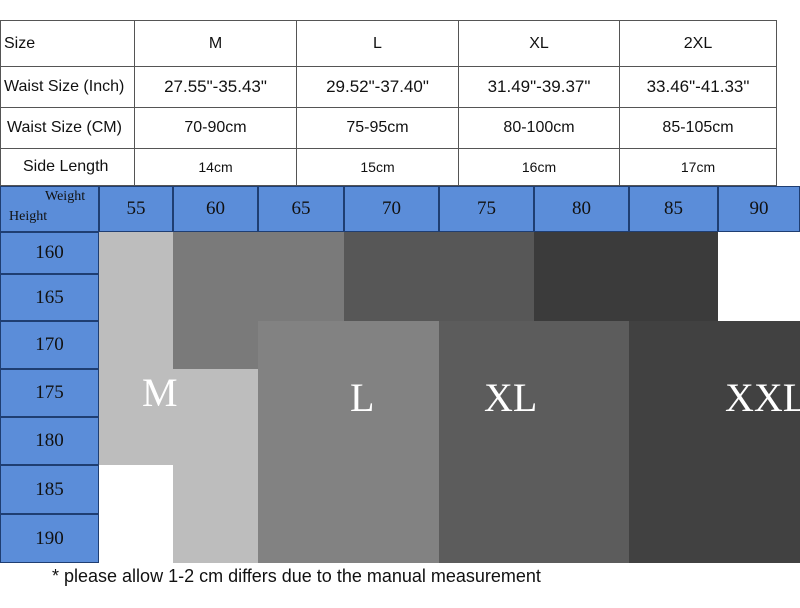 The width and height of the screenshot is (800, 608). What do you see at coordinates (49, 297) in the screenshot?
I see `height-header-cell: 165` at bounding box center [49, 297].